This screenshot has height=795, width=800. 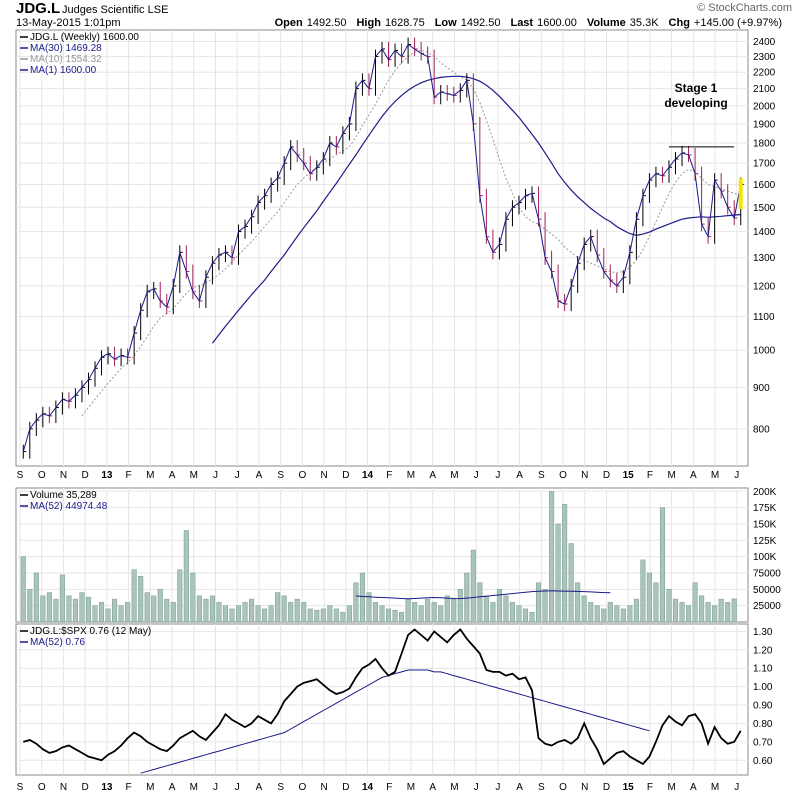 What do you see at coordinates (764, 258) in the screenshot?
I see `price-ytick-label: 1300` at bounding box center [764, 258].